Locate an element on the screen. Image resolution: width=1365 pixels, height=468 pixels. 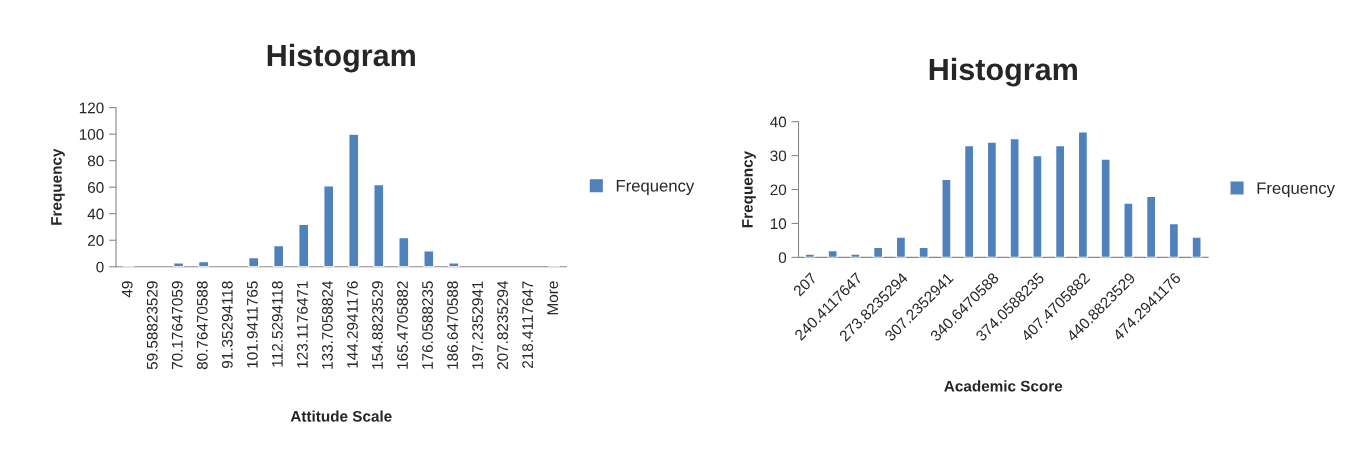
x-tick-label: 91.35294118 is located at coordinates (227, 325).